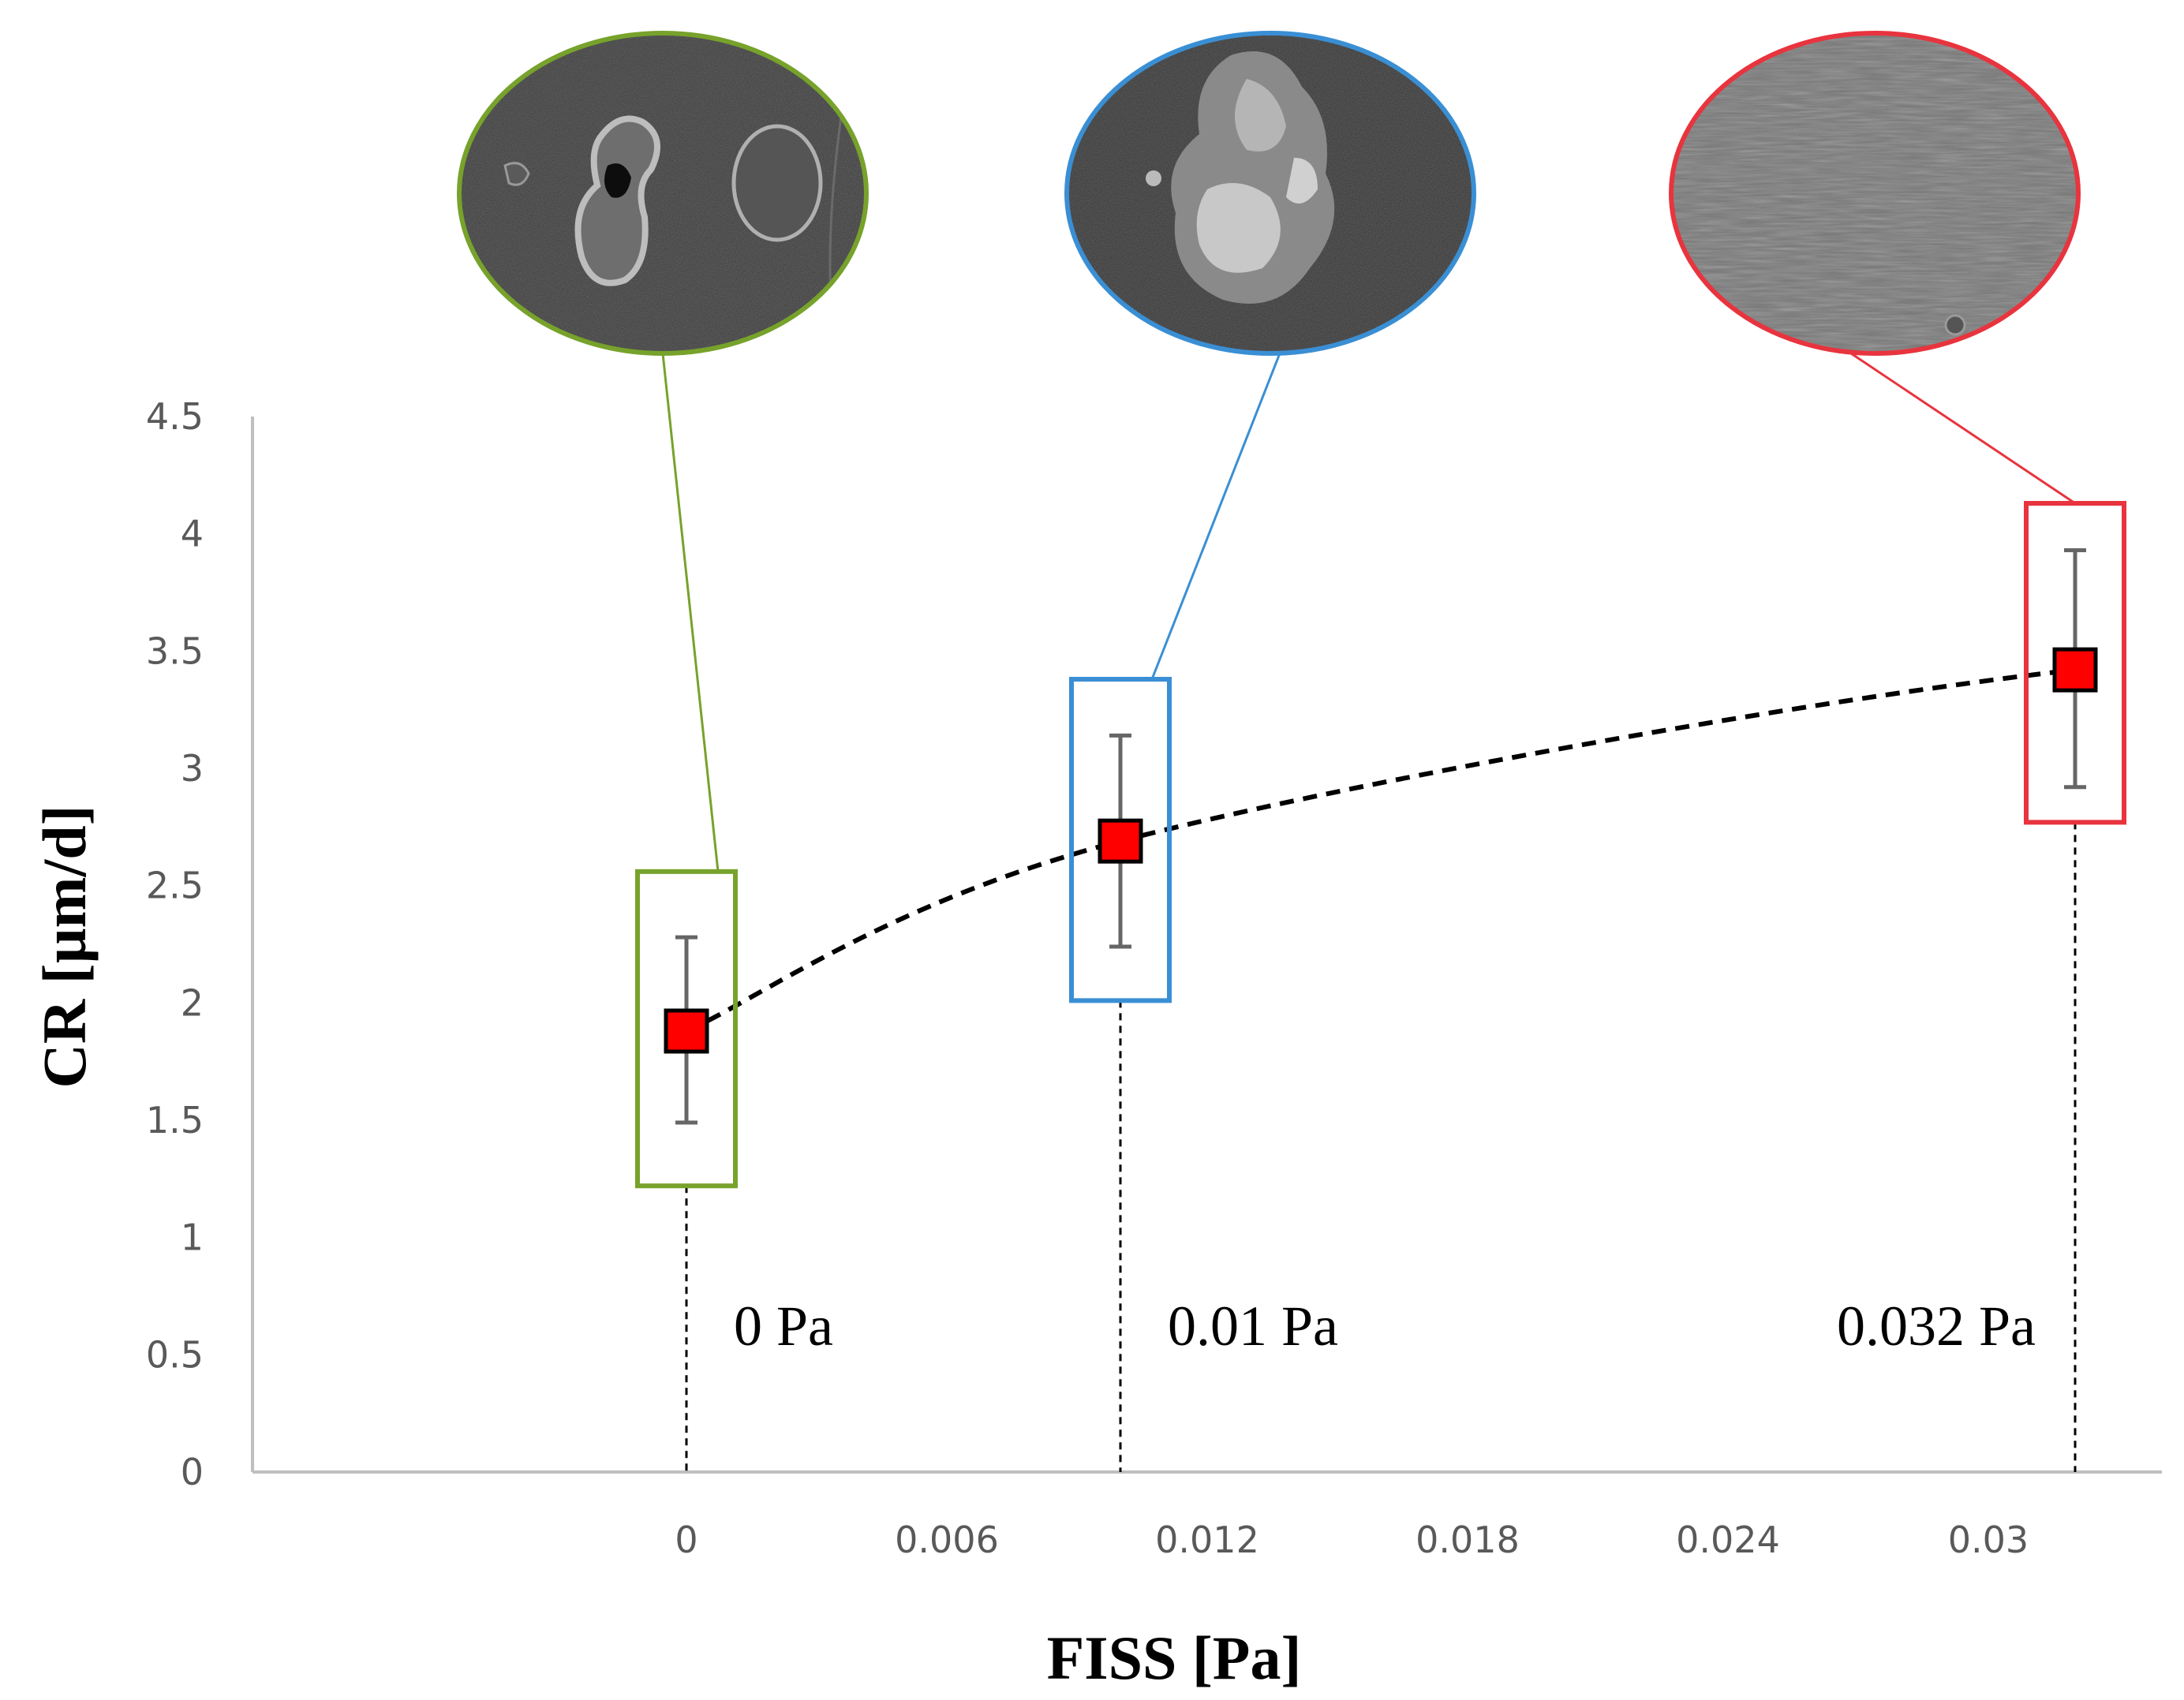  I want to click on y-tick-label: 3, so click(192, 768).